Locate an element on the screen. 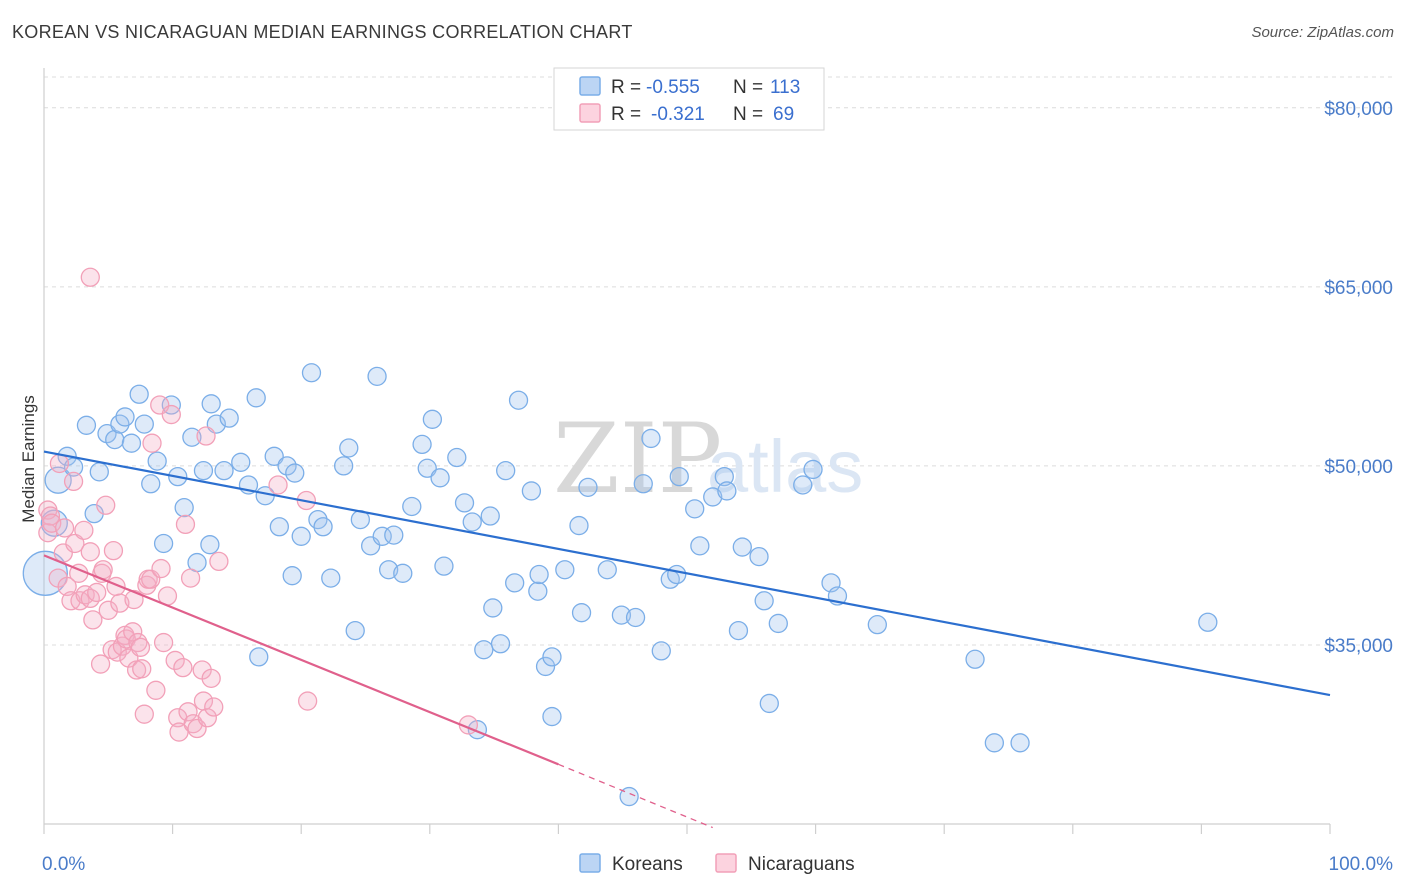 The image size is (1406, 892). legend-r-value: -0.555 is located at coordinates (673, 87).